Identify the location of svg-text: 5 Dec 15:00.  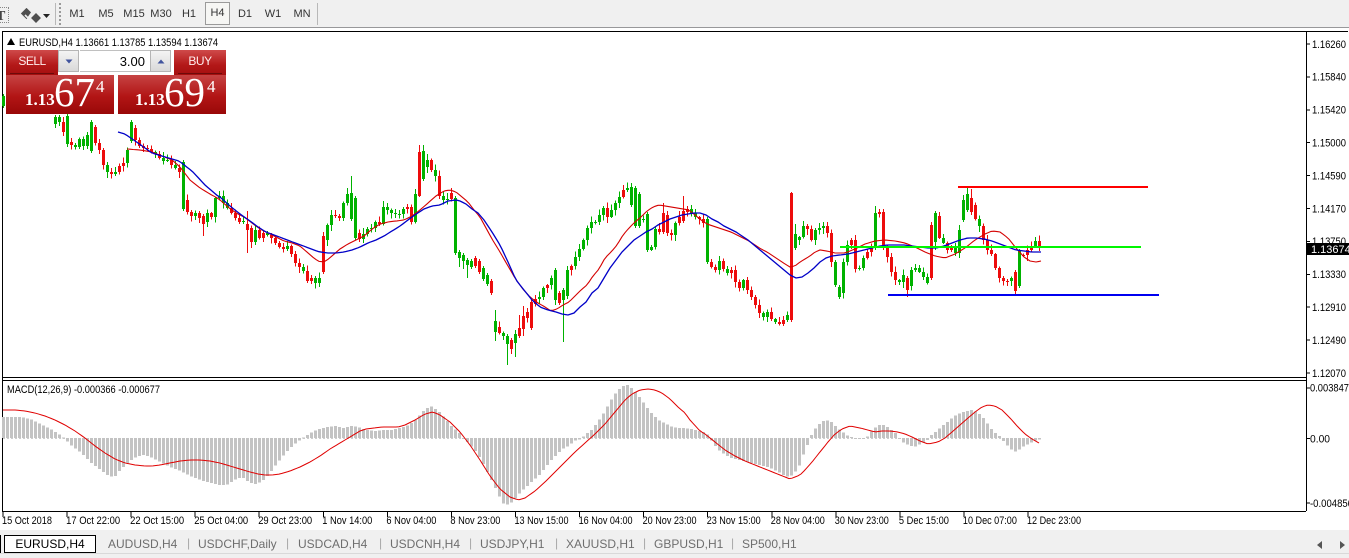
(924, 521).